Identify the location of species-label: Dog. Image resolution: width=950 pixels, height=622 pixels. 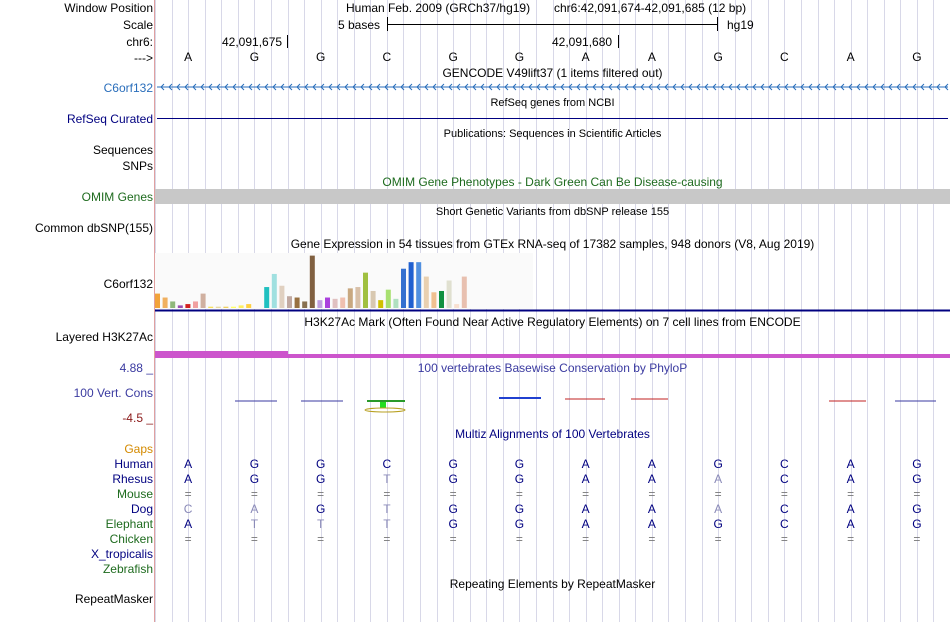
(141, 509).